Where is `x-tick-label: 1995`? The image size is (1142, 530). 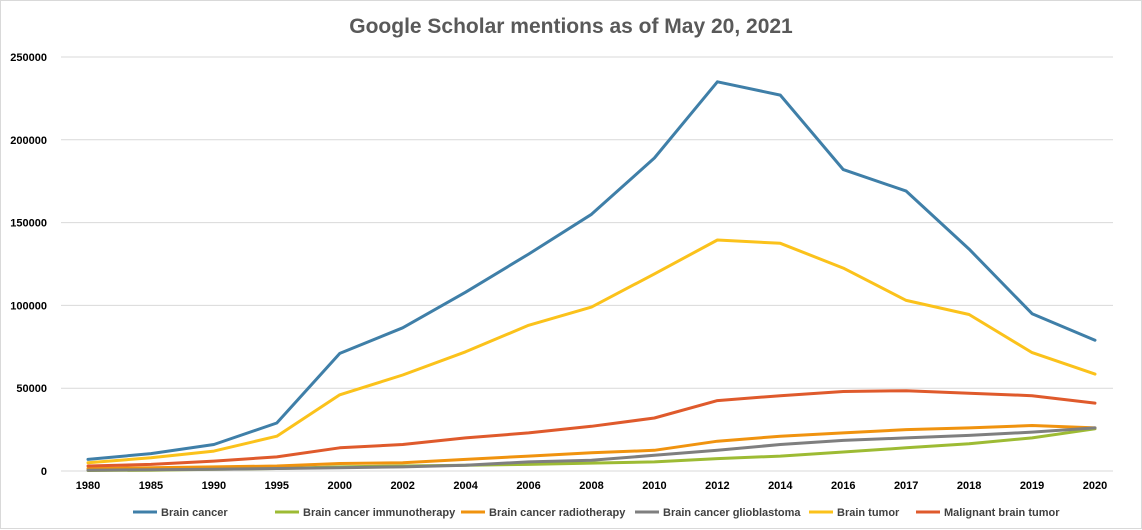
x-tick-label: 1995 is located at coordinates (277, 486).